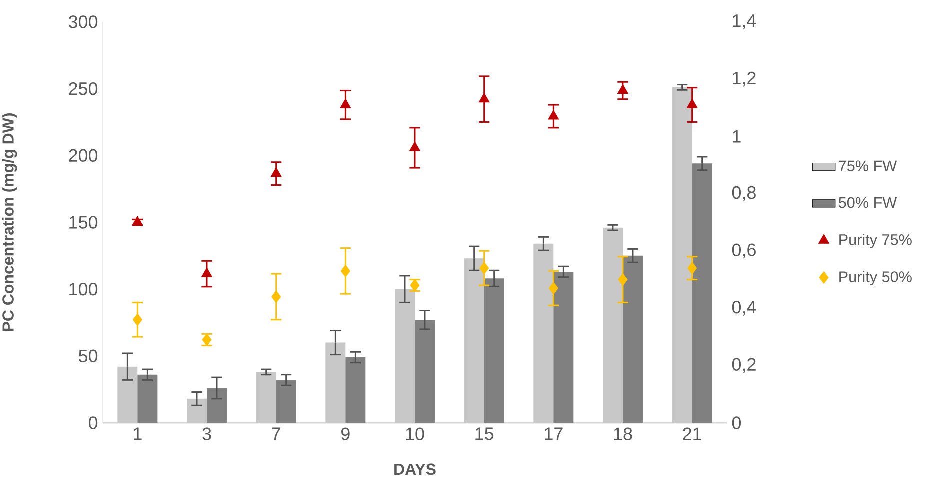 This screenshot has height=500, width=935. I want to click on x-axis-title: DAYS, so click(415, 470).